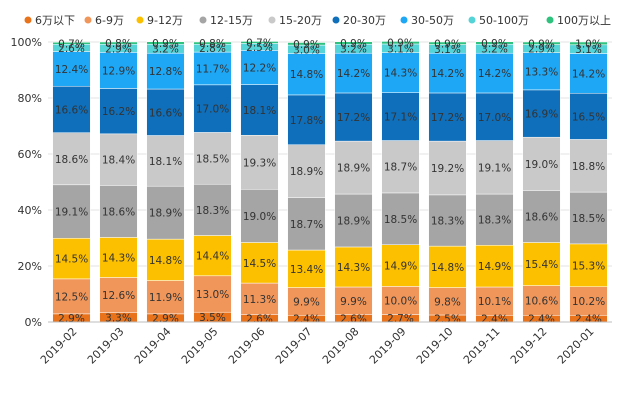 The image size is (620, 413). I want to click on data-label: 15.3%, so click(588, 266).